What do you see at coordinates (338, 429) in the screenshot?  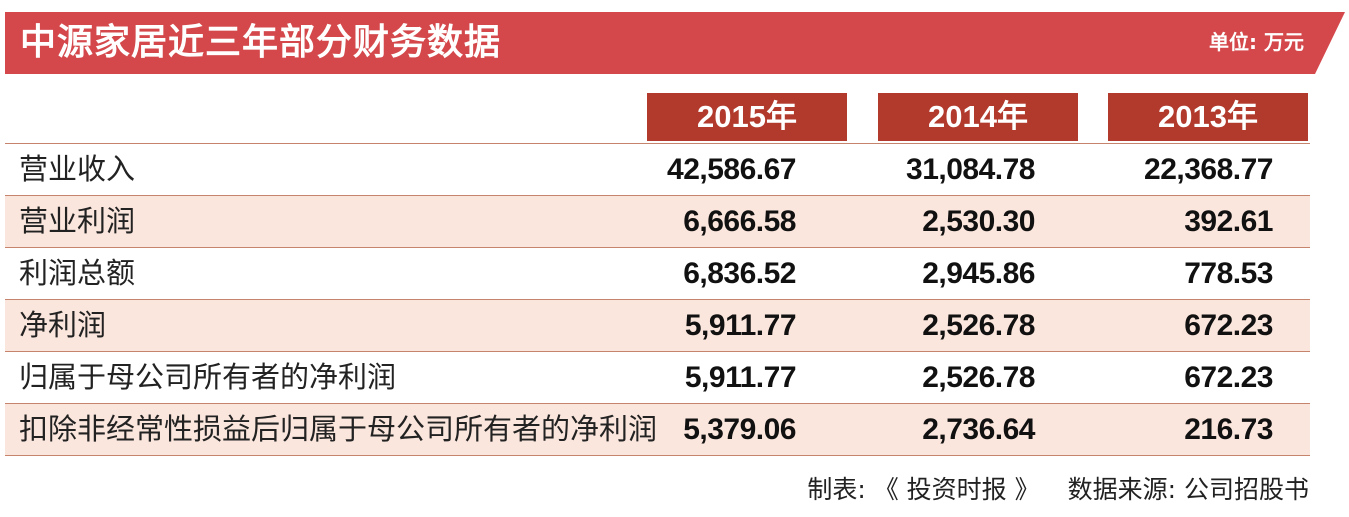 I see `row-label: 扣除非经常性损益后归属于母公司所有者的净利润` at bounding box center [338, 429].